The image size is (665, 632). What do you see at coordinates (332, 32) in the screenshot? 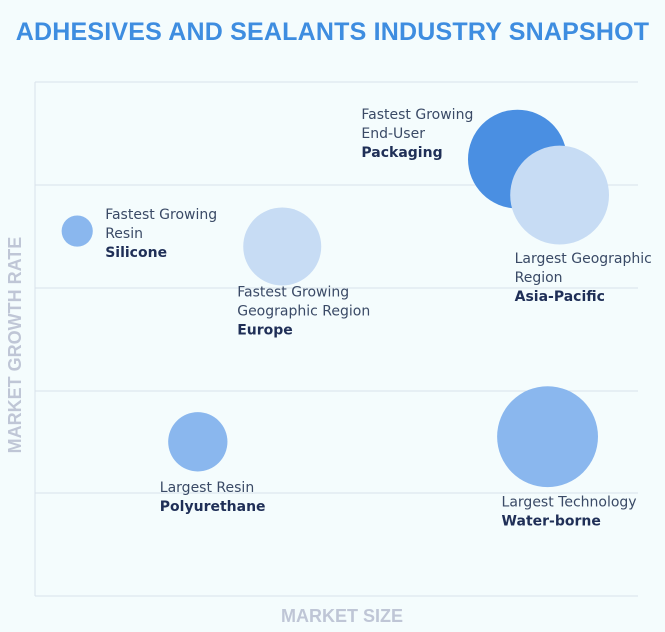
I see `chart-title: ADHESIVES AND SEALANTS INDUSTRY SNAPSHOT` at bounding box center [332, 32].